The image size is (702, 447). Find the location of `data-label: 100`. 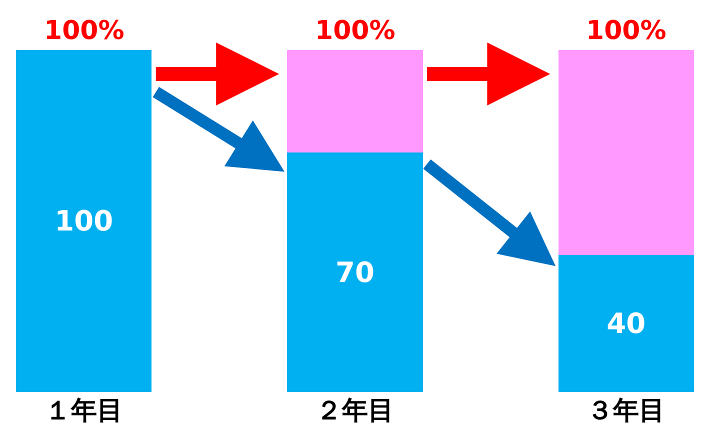

data-label: 100 is located at coordinates (84, 221).